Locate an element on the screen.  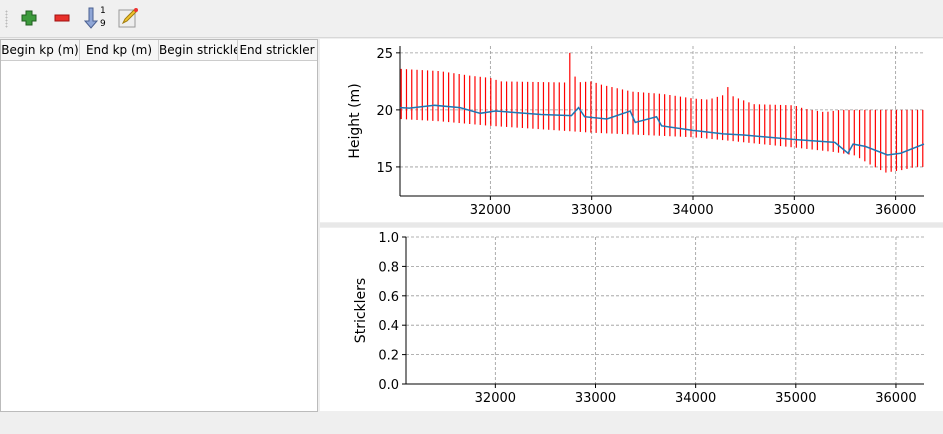
sort-digit-top: 1 is located at coordinates (103, 11).